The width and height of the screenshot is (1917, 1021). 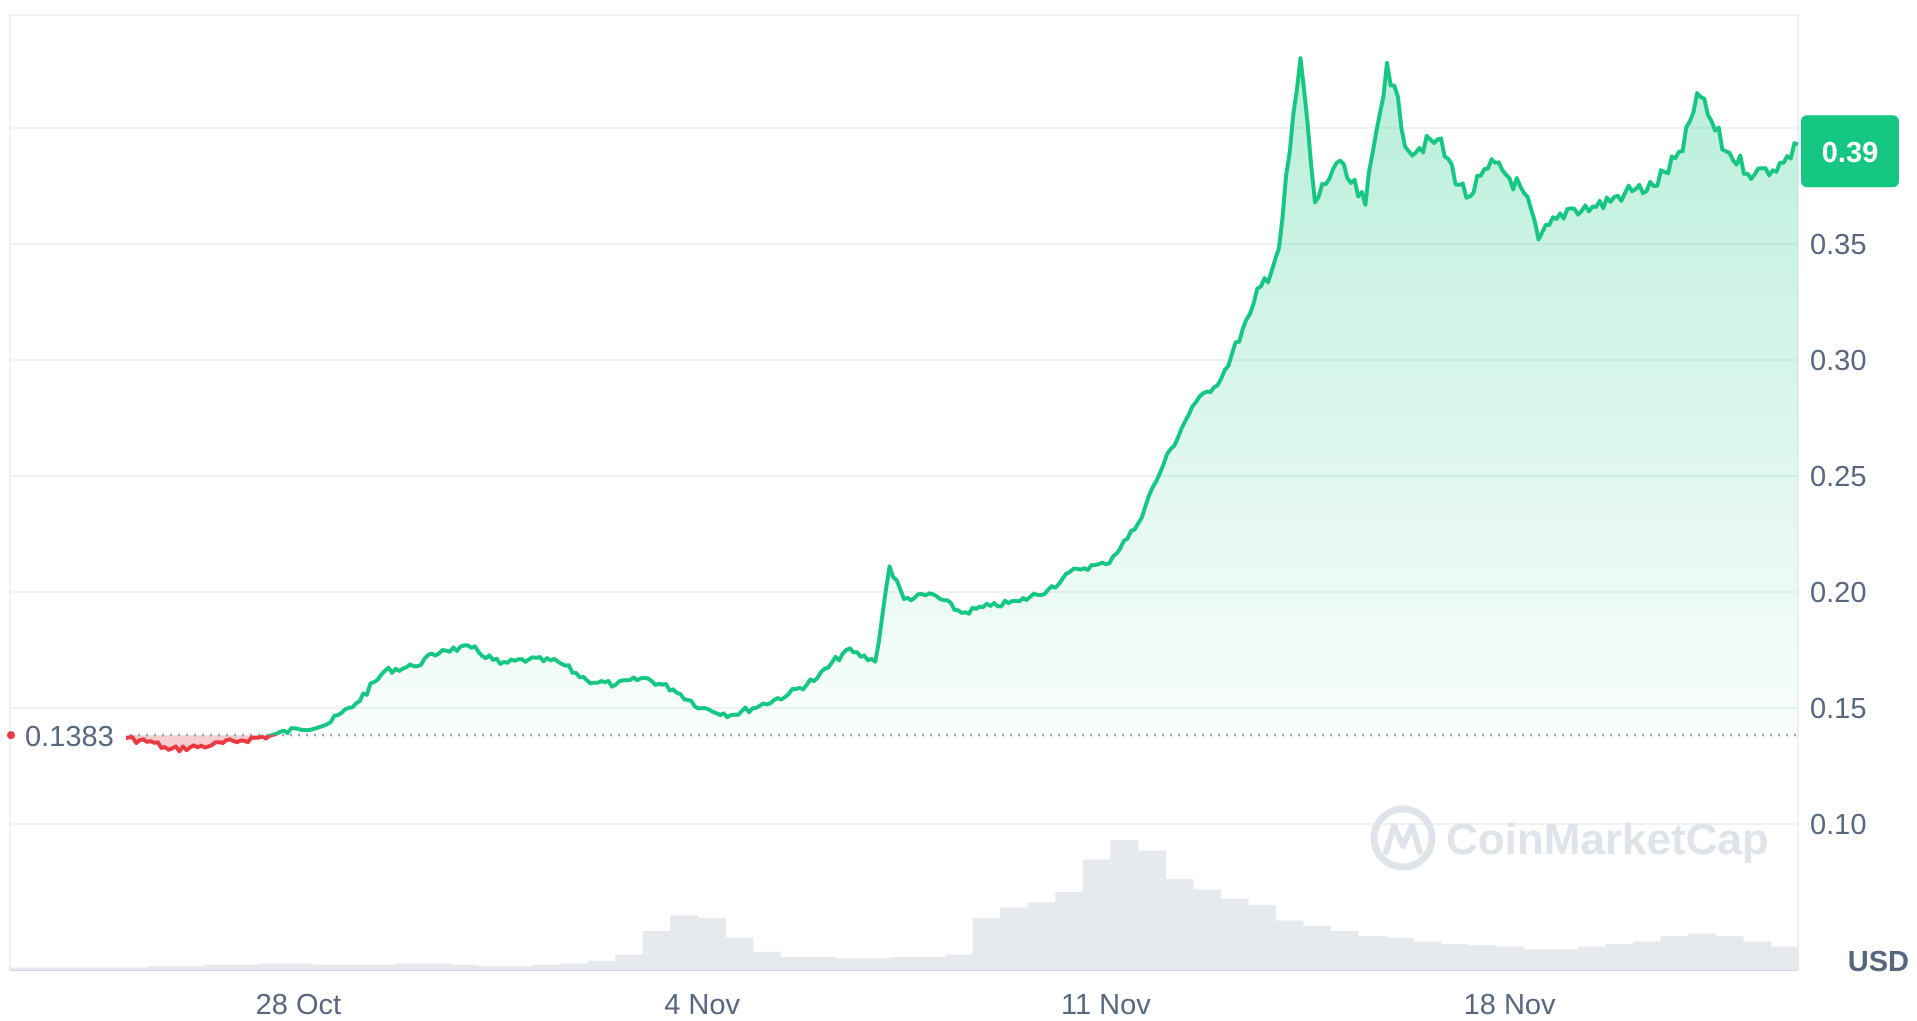 I want to click on x-tick-label: 18 Nov, so click(x=1510, y=1005).